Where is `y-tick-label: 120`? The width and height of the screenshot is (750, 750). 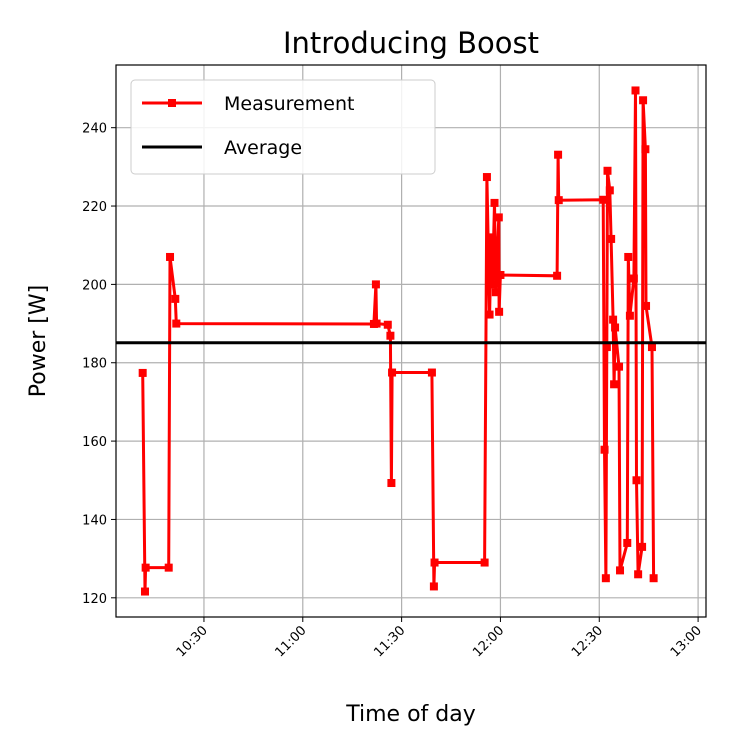 y-tick-label: 120 is located at coordinates (94, 599).